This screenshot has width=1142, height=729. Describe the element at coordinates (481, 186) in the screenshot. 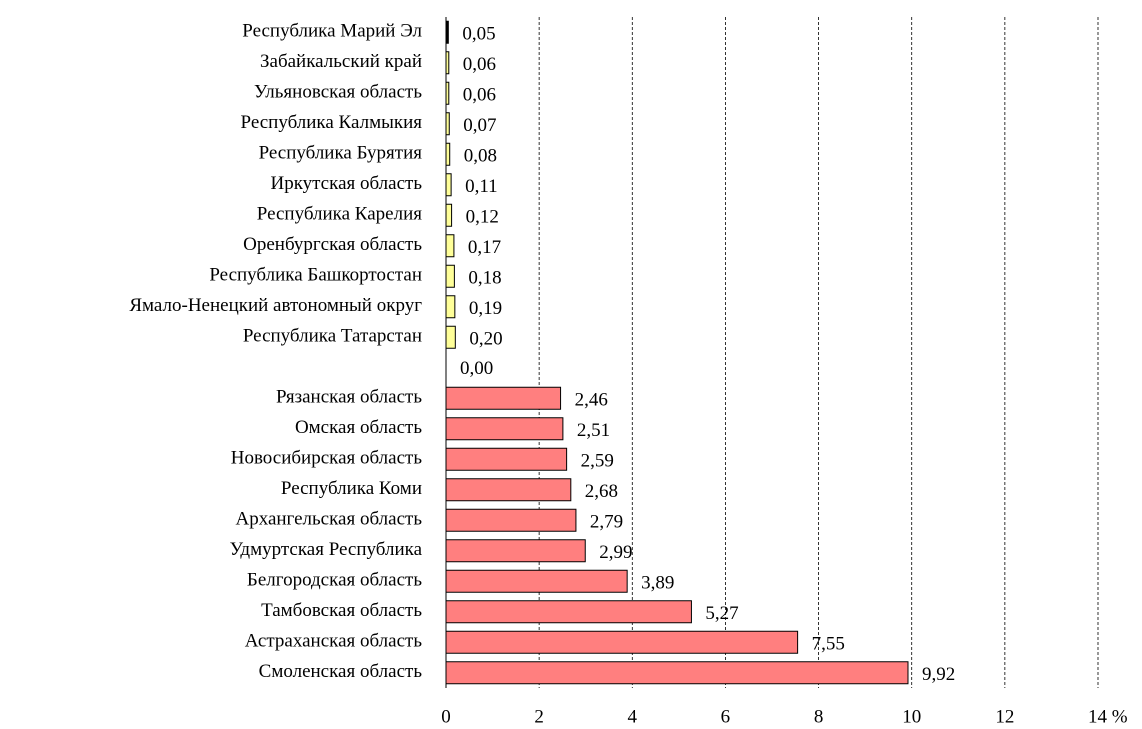

I see `value-label: 0,11` at that location.